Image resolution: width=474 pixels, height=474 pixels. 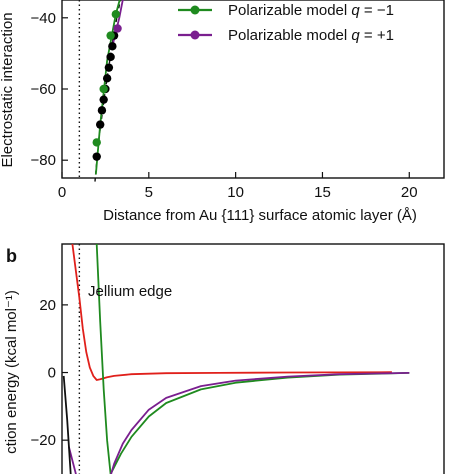 I want to click on panel-a-xtick-label: 5, so click(x=149, y=192).